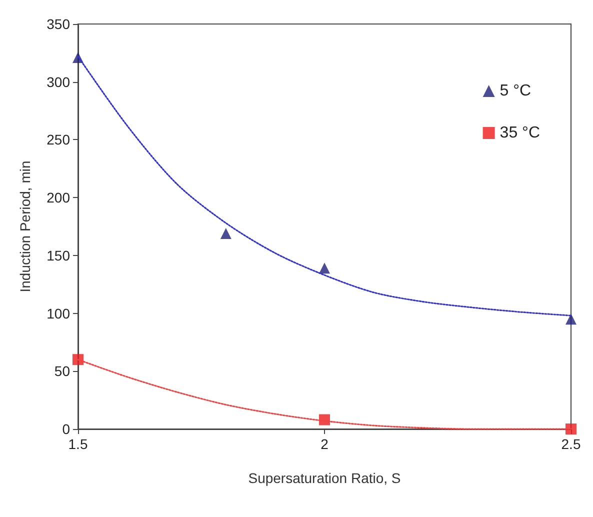 The height and width of the screenshot is (517, 593). Describe the element at coordinates (516, 91) in the screenshot. I see `legend-label: 5 °C` at that location.